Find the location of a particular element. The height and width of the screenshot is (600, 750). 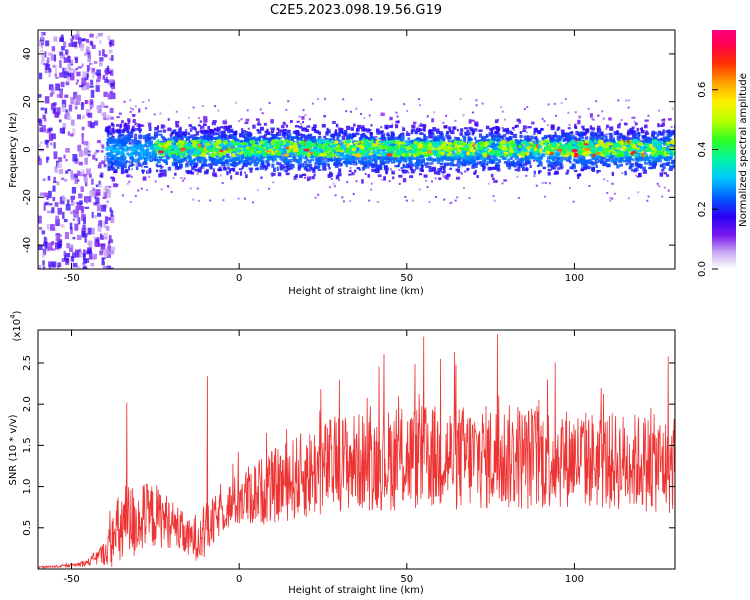

snr-scale-label: (x10 is located at coordinates (17, 330).